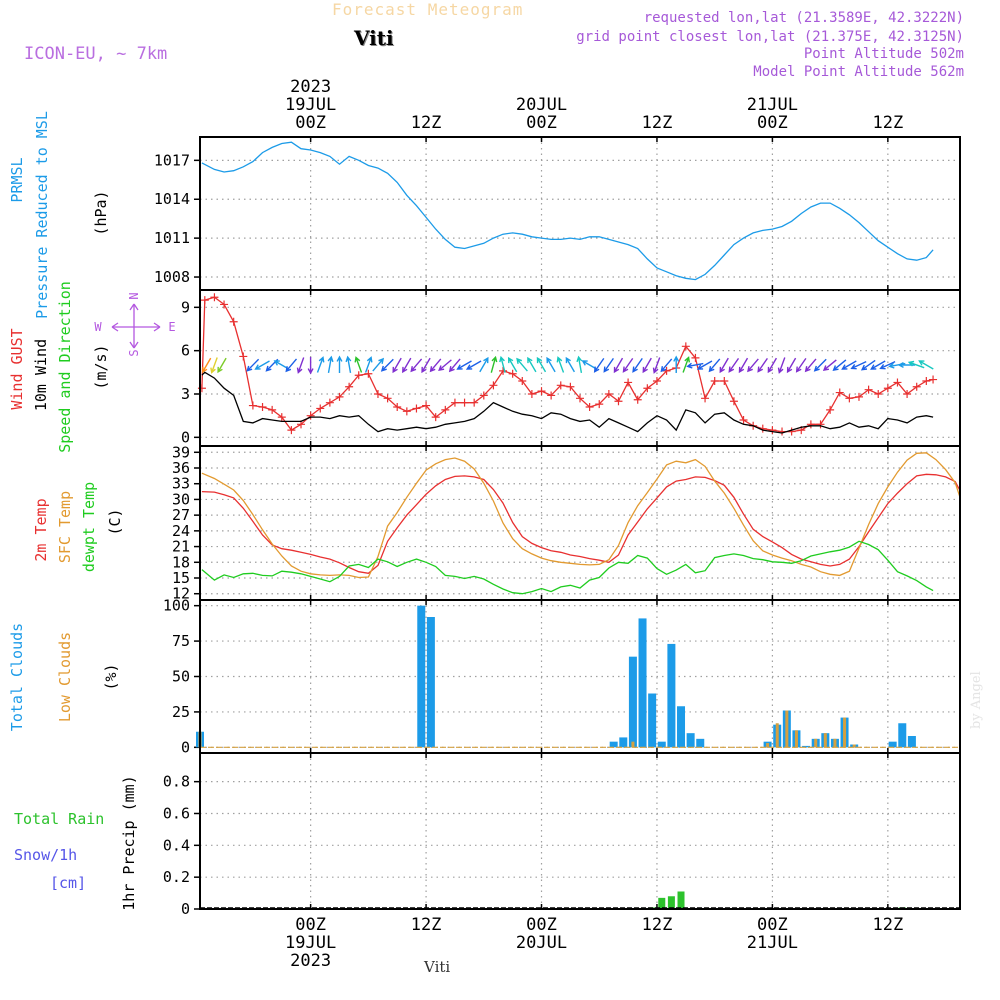 This screenshot has width=1000, height=1000. Describe the element at coordinates (772, 943) in the screenshot. I see `bottom-time-label: 21JUL` at that location.